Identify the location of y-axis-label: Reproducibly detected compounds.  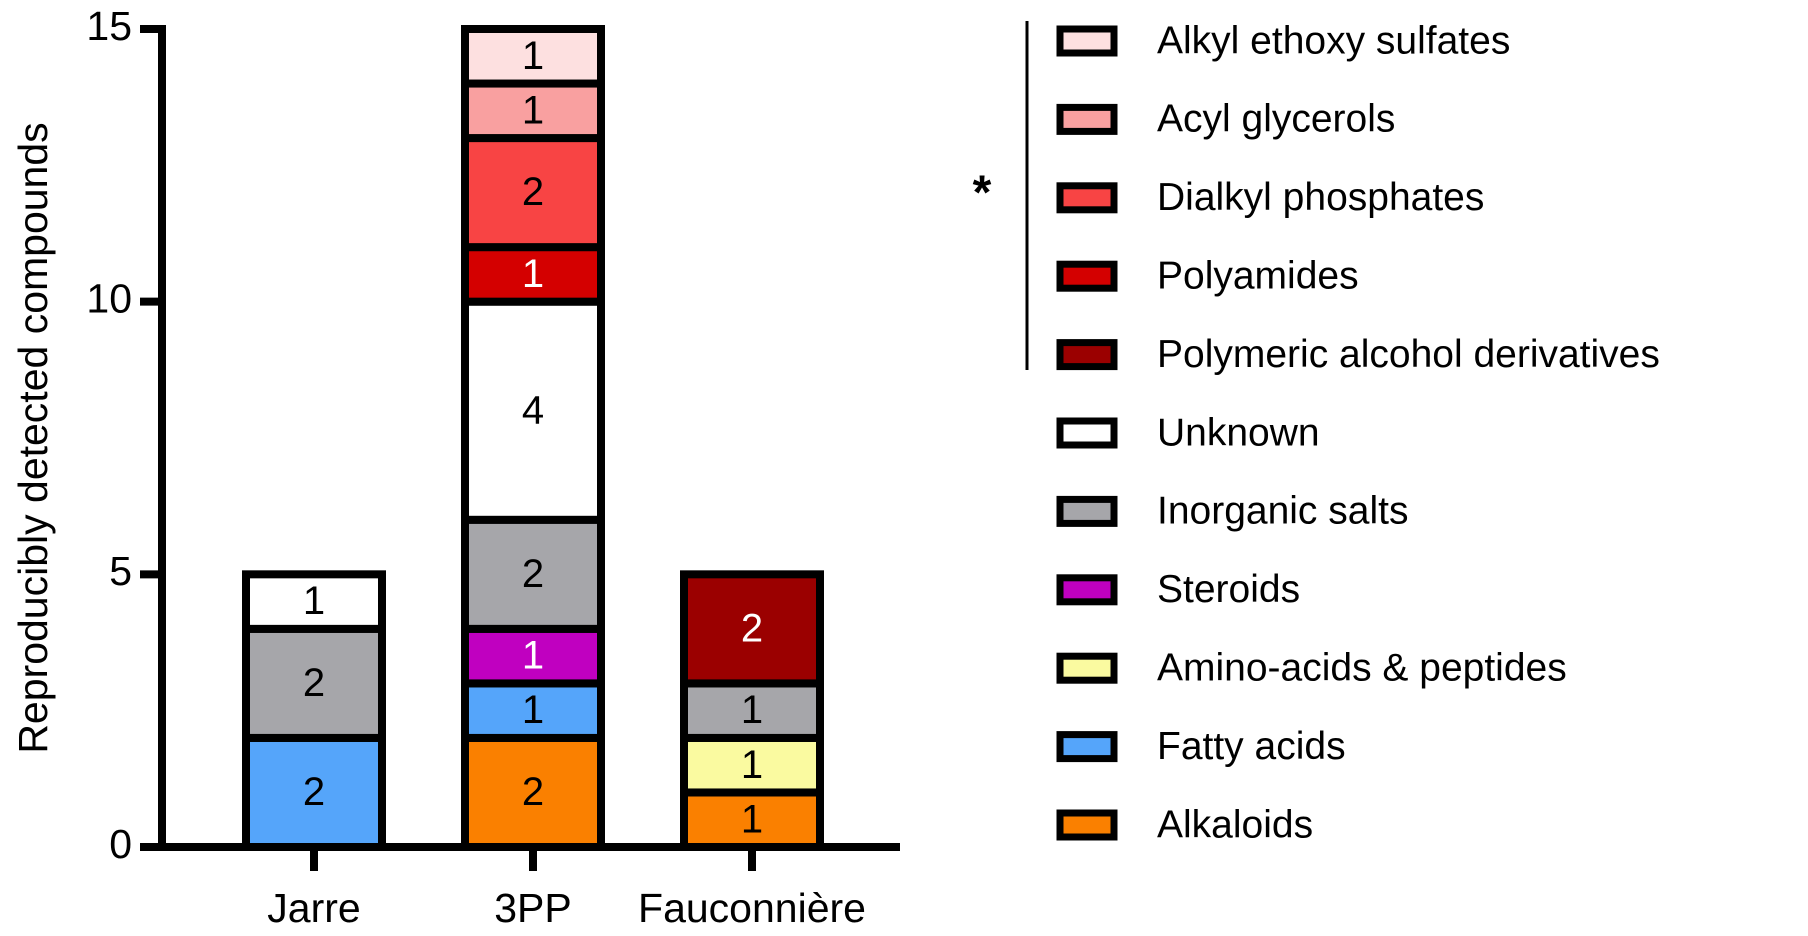
(33, 437).